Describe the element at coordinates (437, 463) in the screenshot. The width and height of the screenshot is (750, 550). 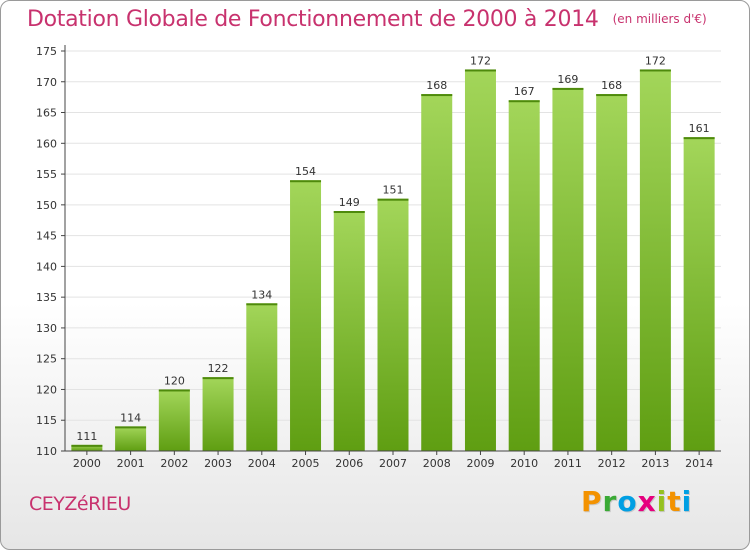
I see `x-tick-label: 2008` at that location.